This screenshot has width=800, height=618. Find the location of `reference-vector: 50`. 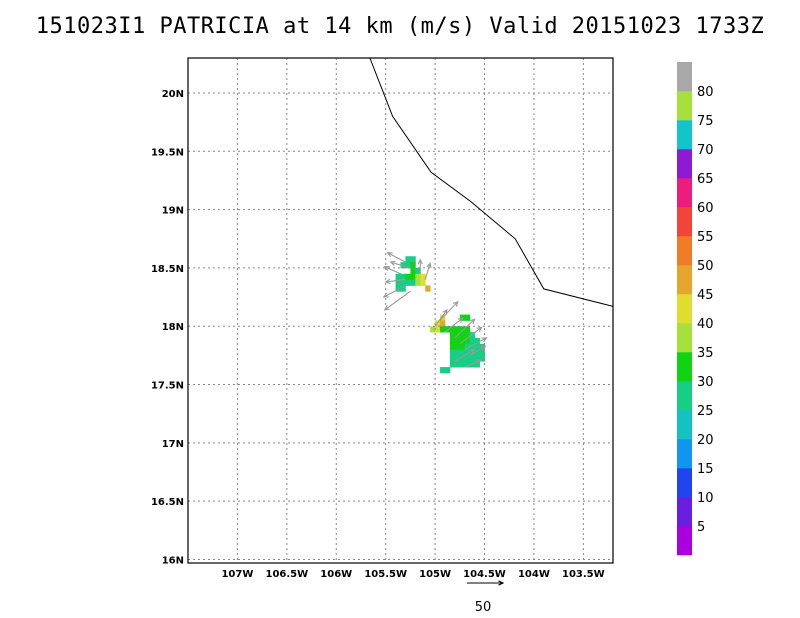

reference-vector: 50 is located at coordinates (486, 597).